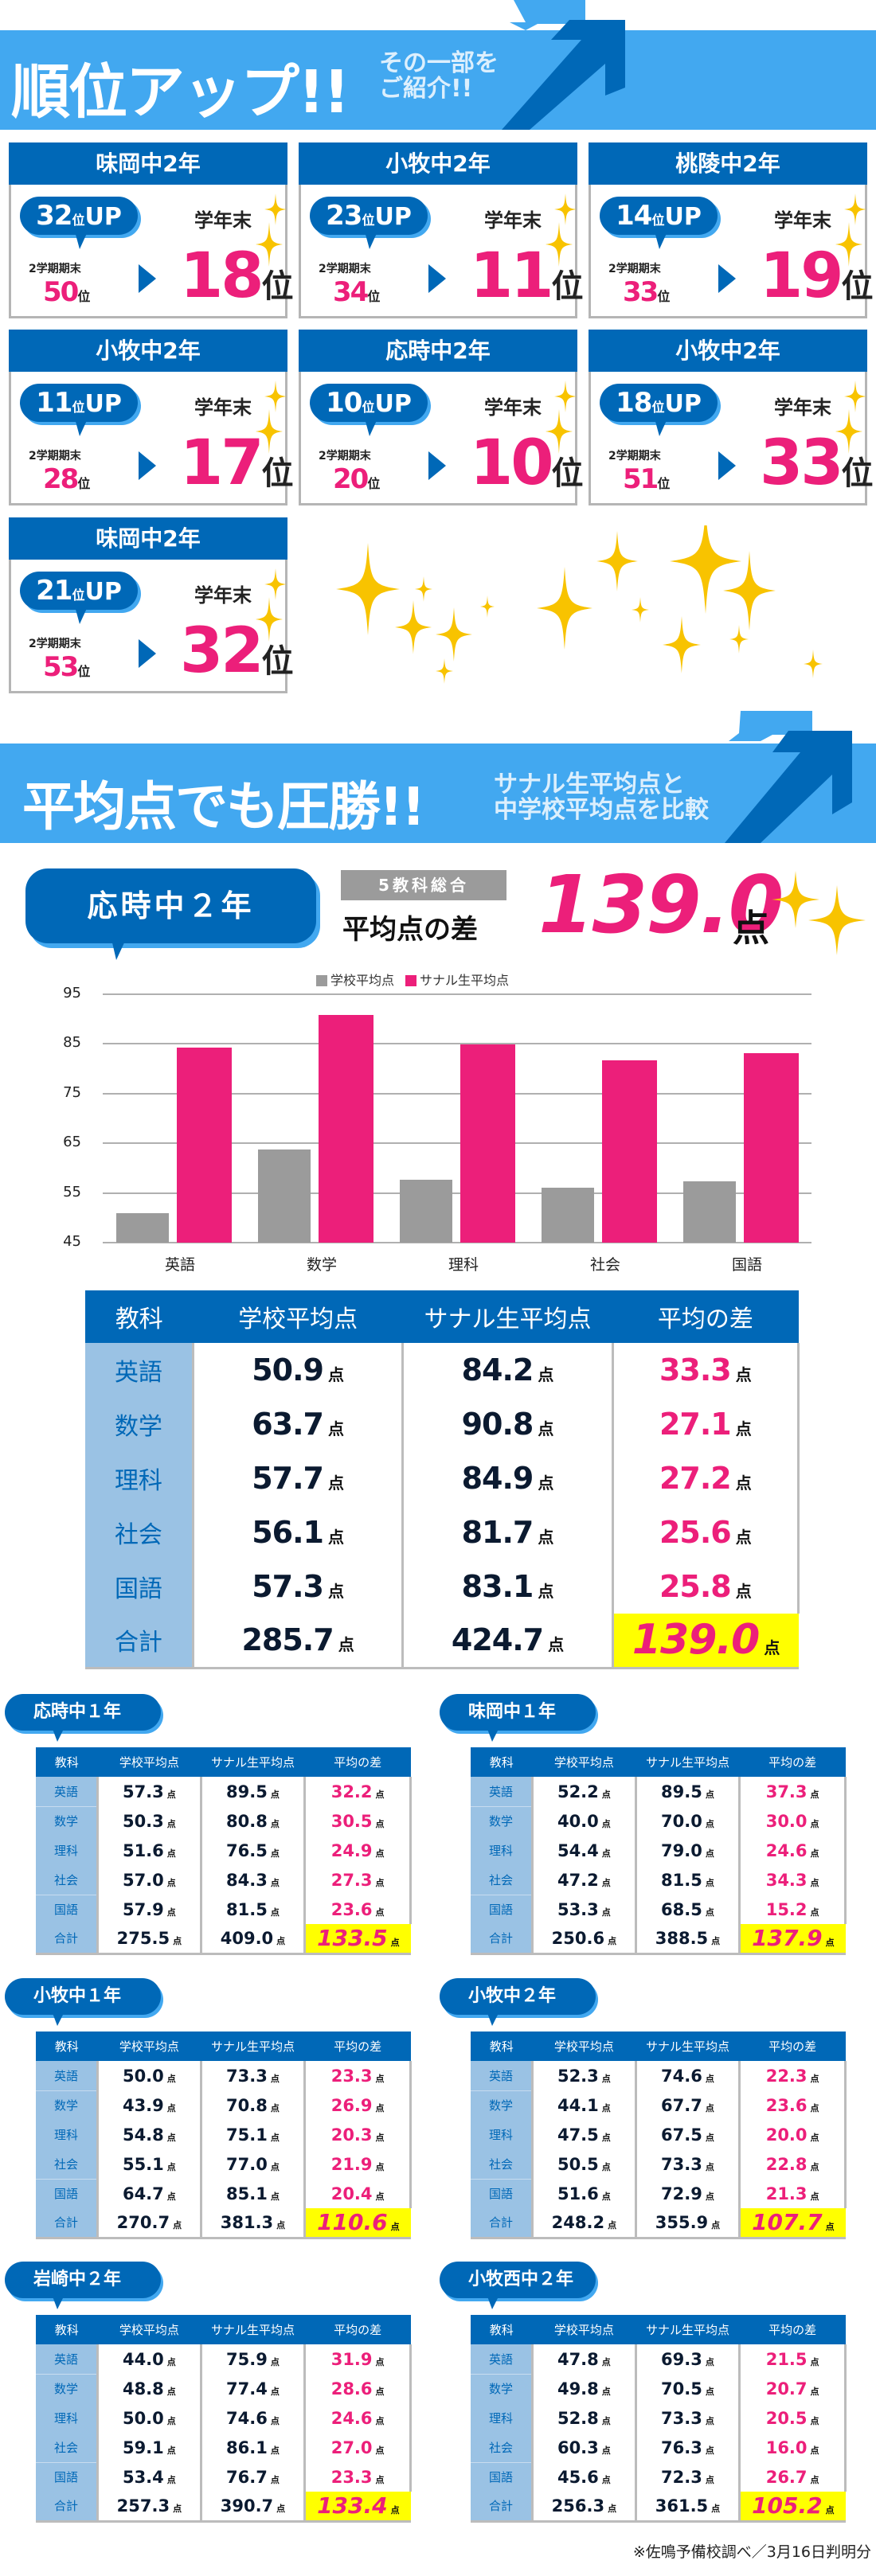  I want to click on score-value: 388.5, so click(682, 1938).